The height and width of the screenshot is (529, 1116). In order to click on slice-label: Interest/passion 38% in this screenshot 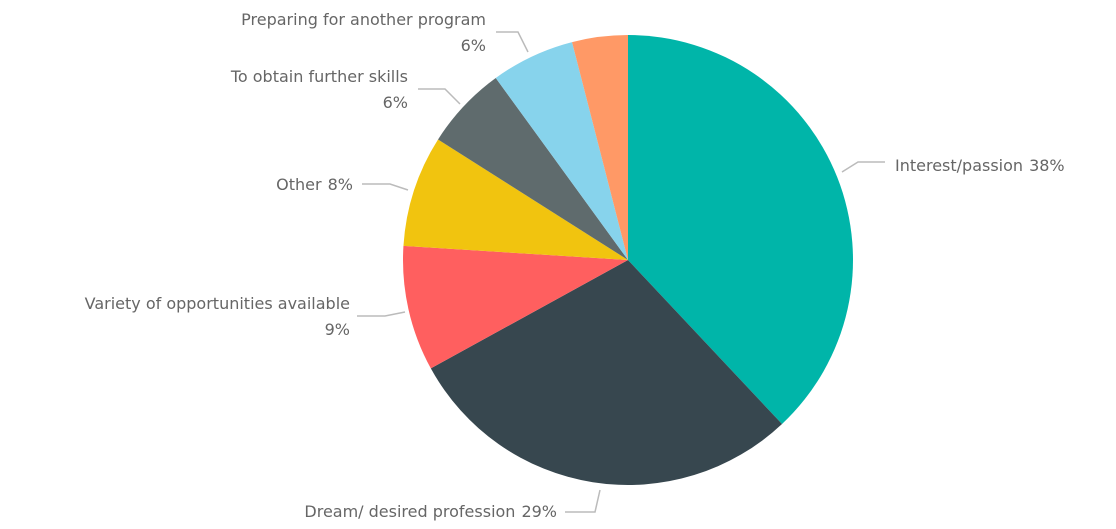, I will do `click(980, 165)`.